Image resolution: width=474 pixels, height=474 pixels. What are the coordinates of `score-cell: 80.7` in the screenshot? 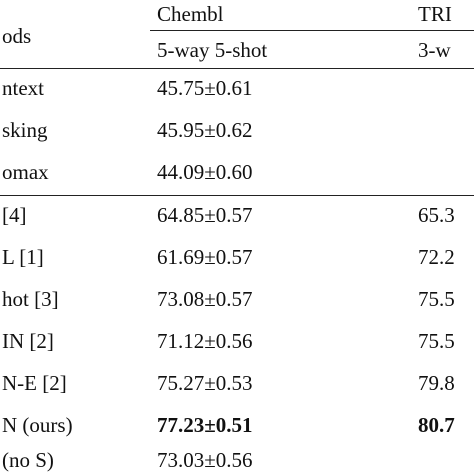 It's located at (436, 425).